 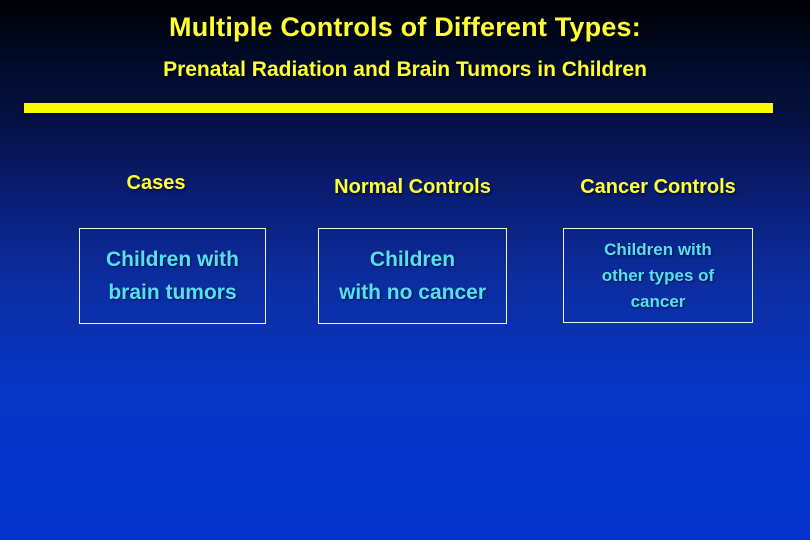 I want to click on column-header-cases: Cases, so click(x=156, y=183).